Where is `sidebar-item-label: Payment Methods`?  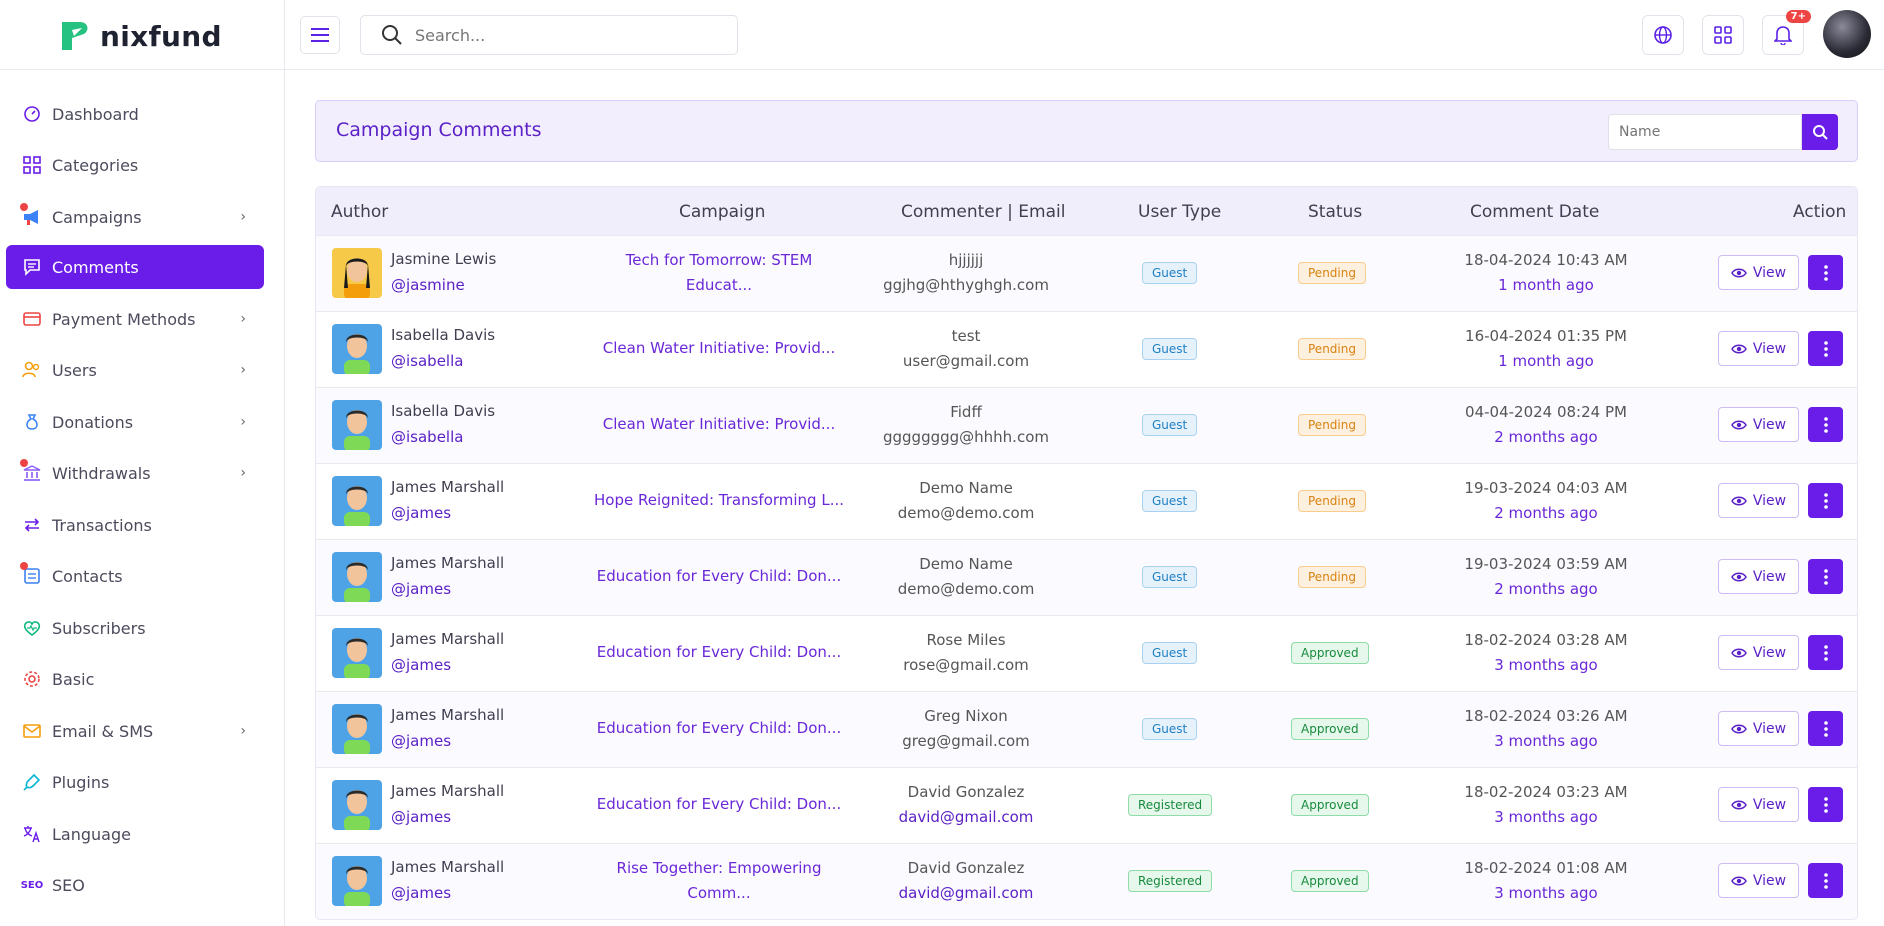
sidebar-item-label: Payment Methods is located at coordinates (124, 319).